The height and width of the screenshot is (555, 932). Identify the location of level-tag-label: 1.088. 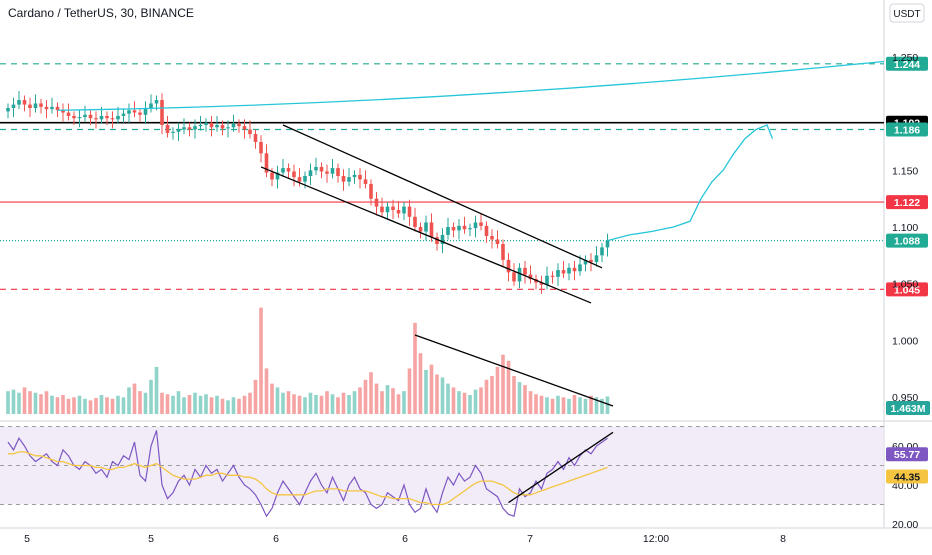
(907, 242).